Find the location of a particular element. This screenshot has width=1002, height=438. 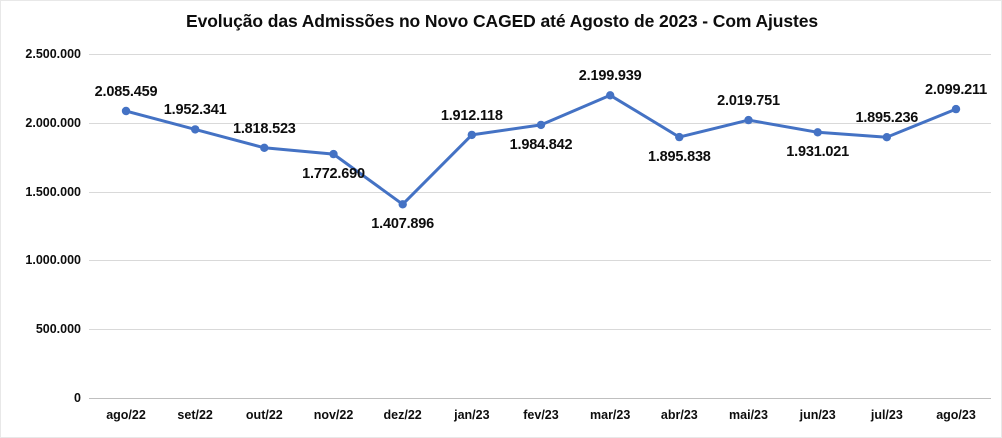

x-axis-tick-label: dez/22 is located at coordinates (402, 415).